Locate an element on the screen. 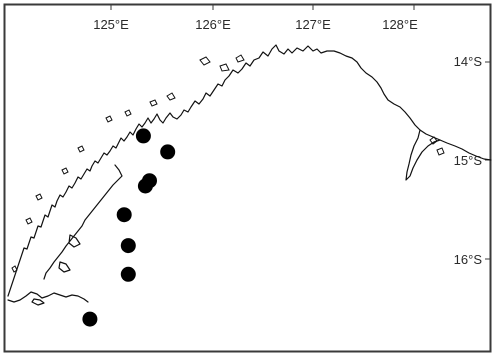 The width and height of the screenshot is (495, 356). sample-points is located at coordinates (129, 227).